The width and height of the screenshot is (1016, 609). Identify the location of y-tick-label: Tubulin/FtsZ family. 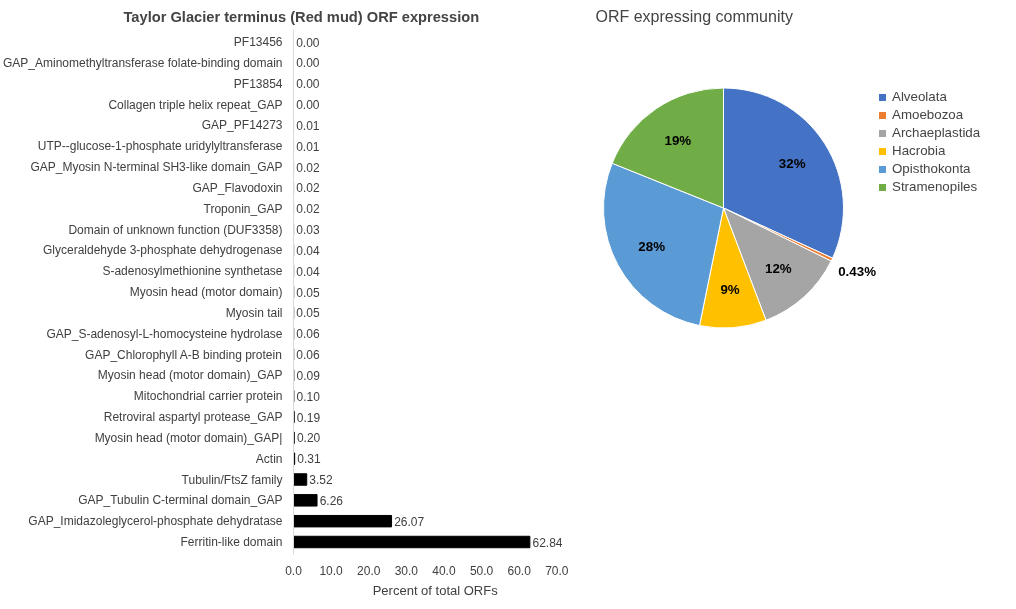
(232, 479).